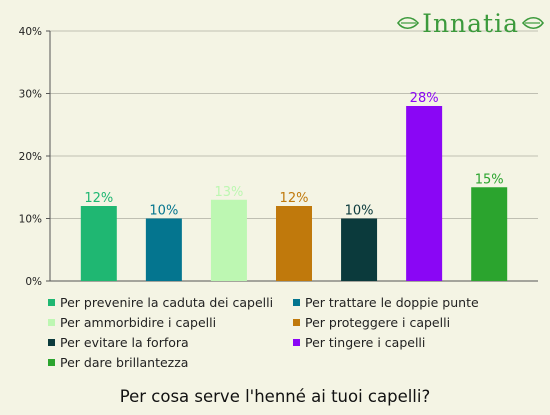 This screenshot has width=550, height=415. I want to click on y-tick-label: 30%, so click(30, 95).